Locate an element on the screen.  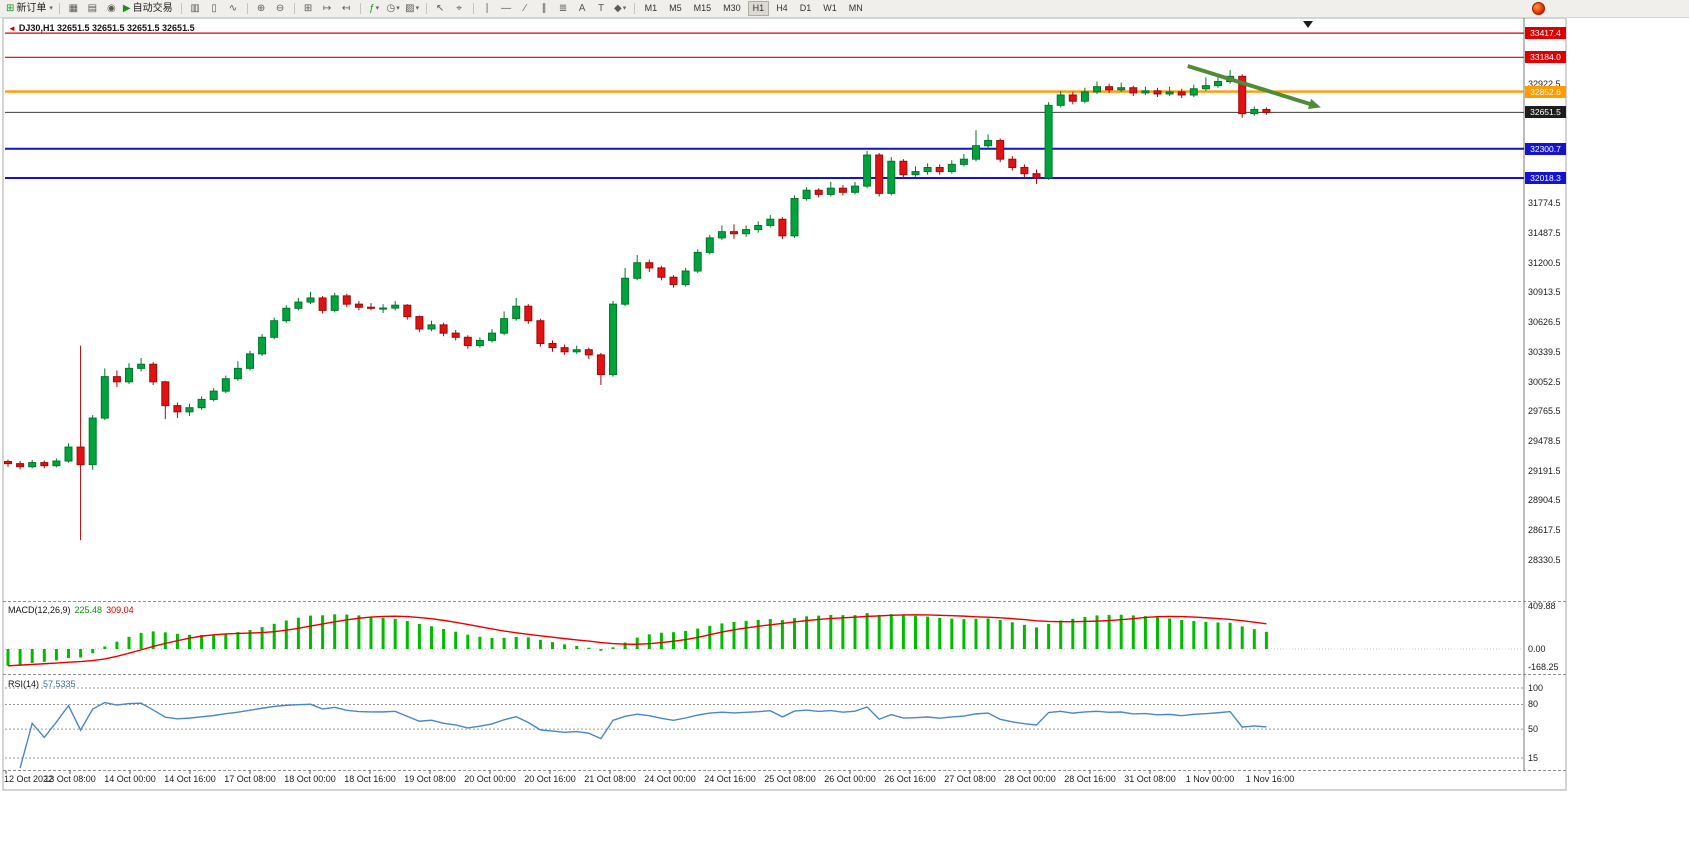
new-order-icon: ⊞ is located at coordinates (10, 8).